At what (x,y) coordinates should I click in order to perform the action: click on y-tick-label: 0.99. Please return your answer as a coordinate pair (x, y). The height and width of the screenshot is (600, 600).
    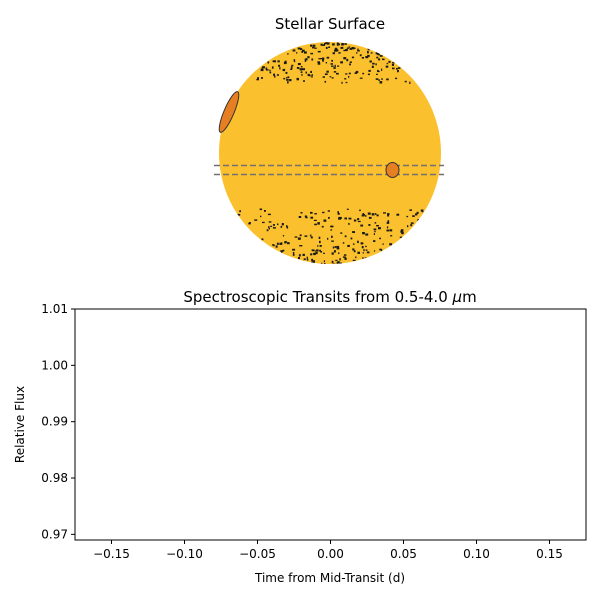
    Looking at the image, I should click on (54, 422).